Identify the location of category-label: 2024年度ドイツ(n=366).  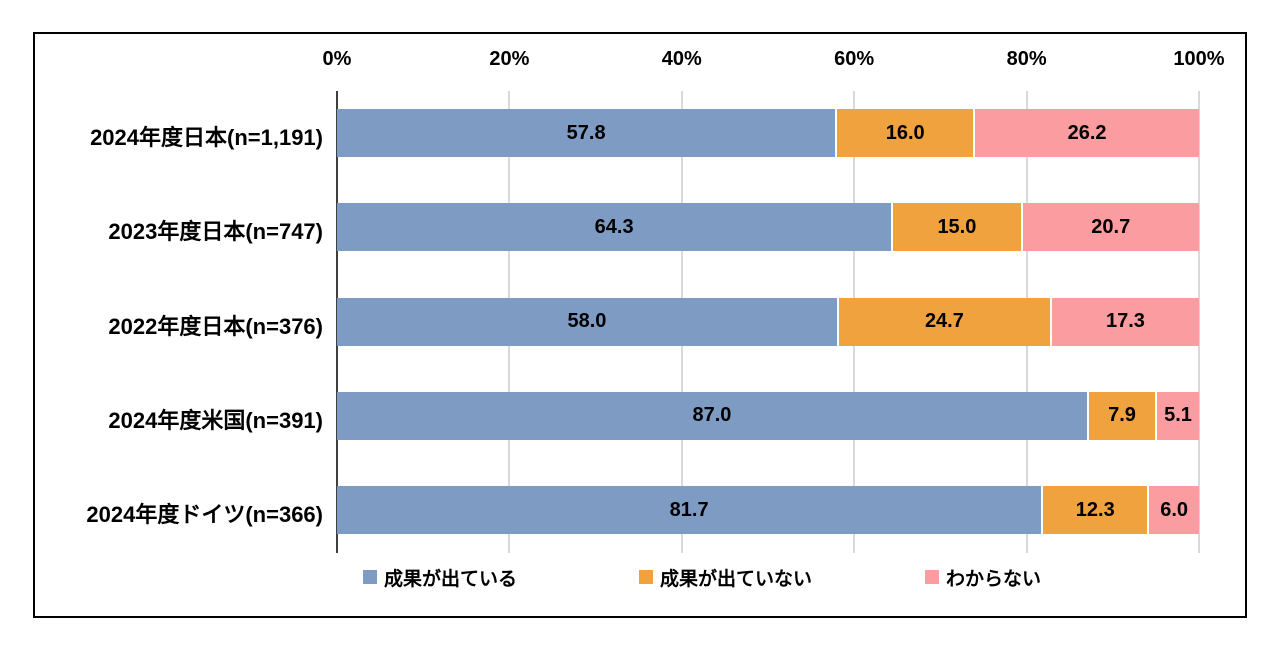
(204, 515).